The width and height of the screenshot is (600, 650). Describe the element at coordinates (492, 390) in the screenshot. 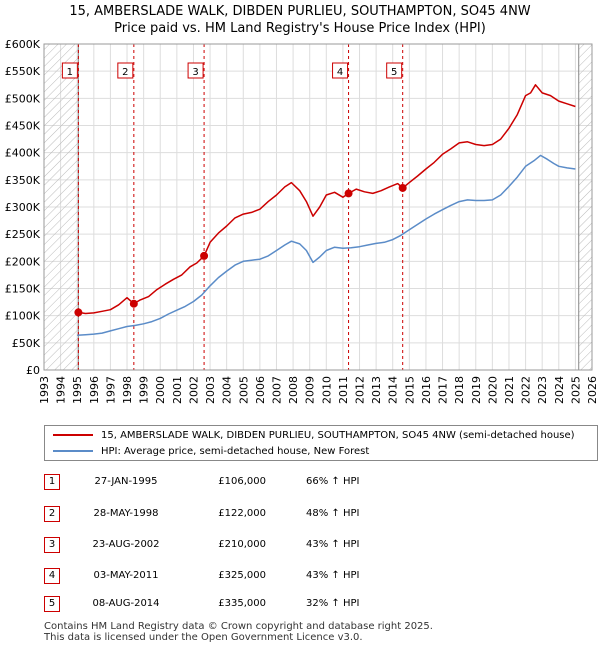

I see `x-tick-label: 2020` at that location.